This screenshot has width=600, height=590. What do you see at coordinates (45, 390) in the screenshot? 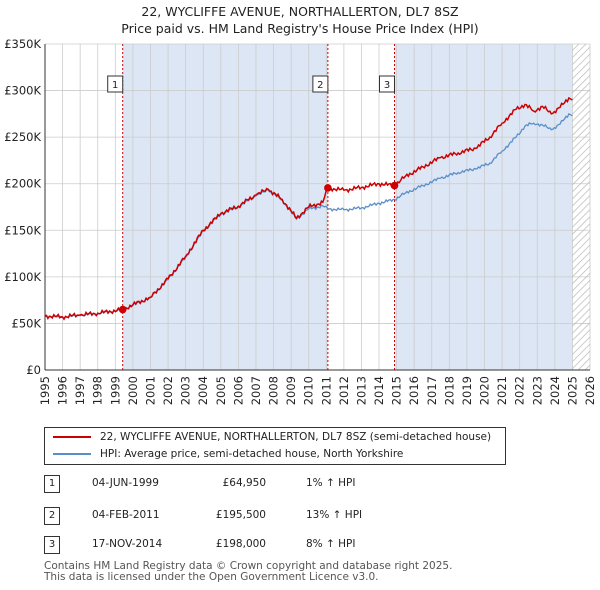
I see `x-tick-label: 1995` at bounding box center [45, 390].